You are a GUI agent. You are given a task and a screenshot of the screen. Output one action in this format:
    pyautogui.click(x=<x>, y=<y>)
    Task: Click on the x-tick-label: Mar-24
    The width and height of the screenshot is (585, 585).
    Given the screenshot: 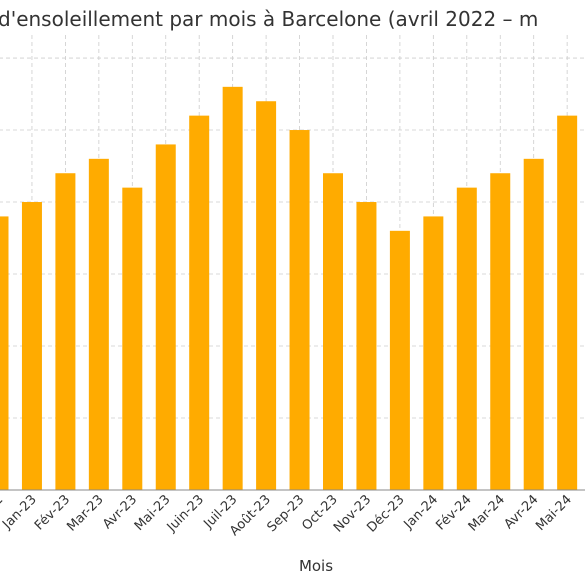 What is the action you would take?
    pyautogui.click(x=487, y=513)
    